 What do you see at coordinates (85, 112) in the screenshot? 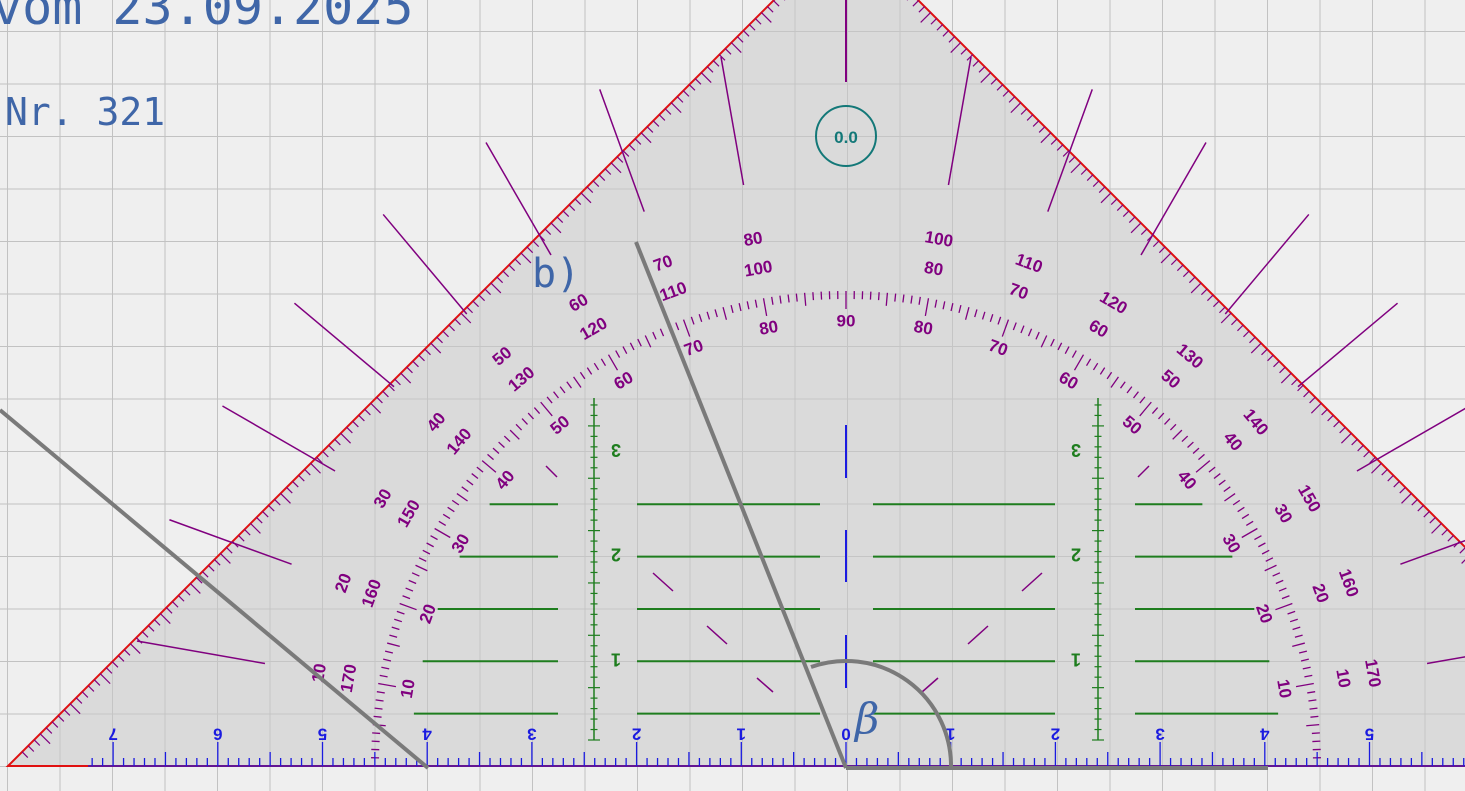
I see `heading-number: Nr. 321` at bounding box center [85, 112].